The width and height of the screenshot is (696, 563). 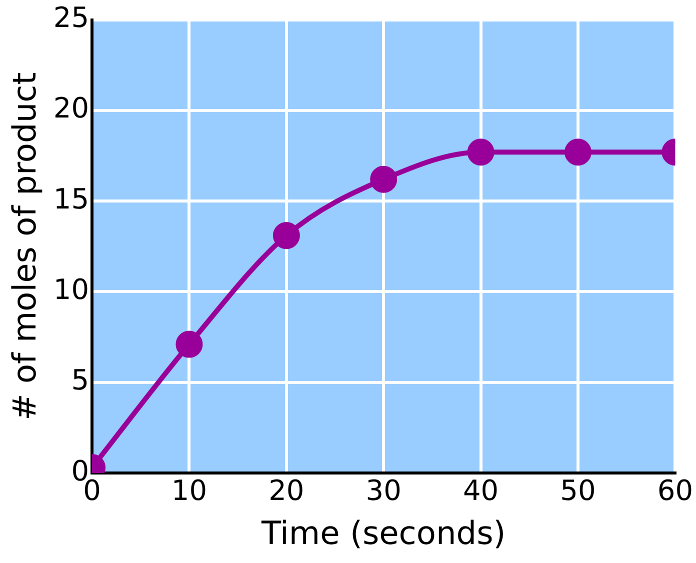 What do you see at coordinates (80, 380) in the screenshot?
I see `y-tick-label: 5` at bounding box center [80, 380].